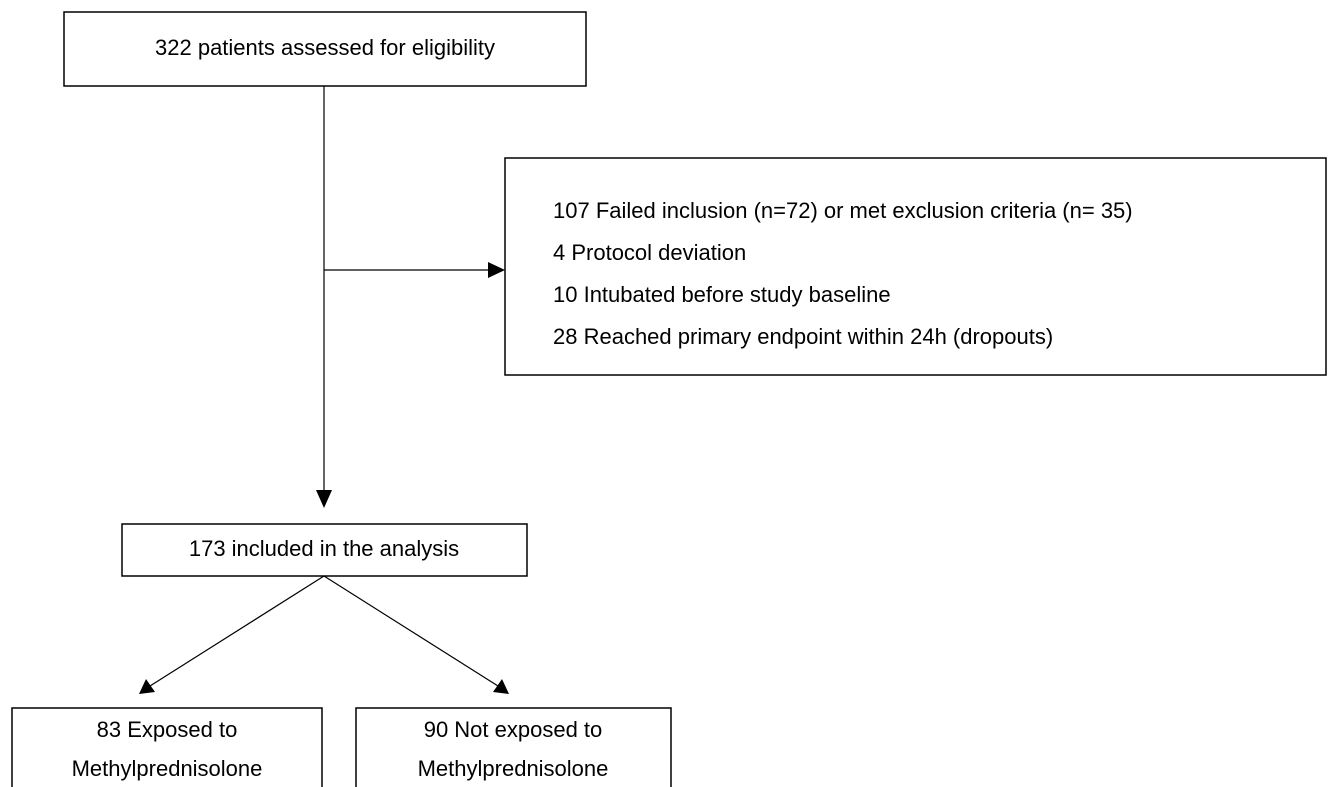 This screenshot has width=1336, height=787. I want to click on box-text: 173 included in the analysis, so click(324, 548).